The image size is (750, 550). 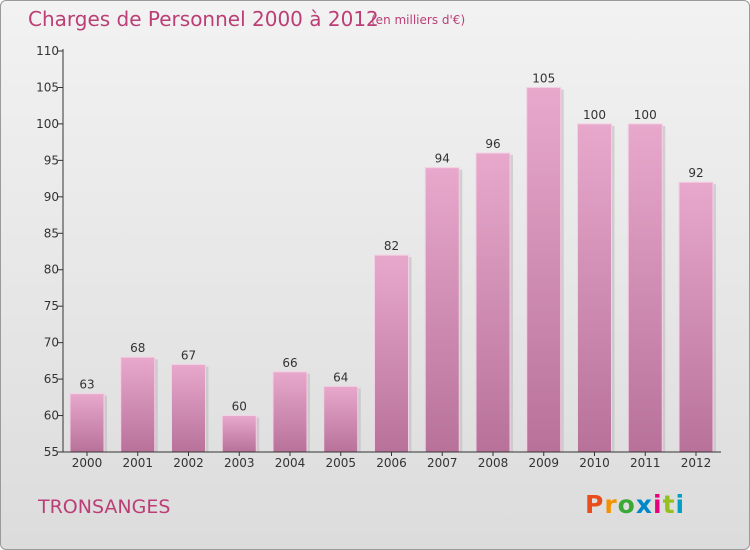 I want to click on y-tick-label-65: 65, so click(x=51, y=379).